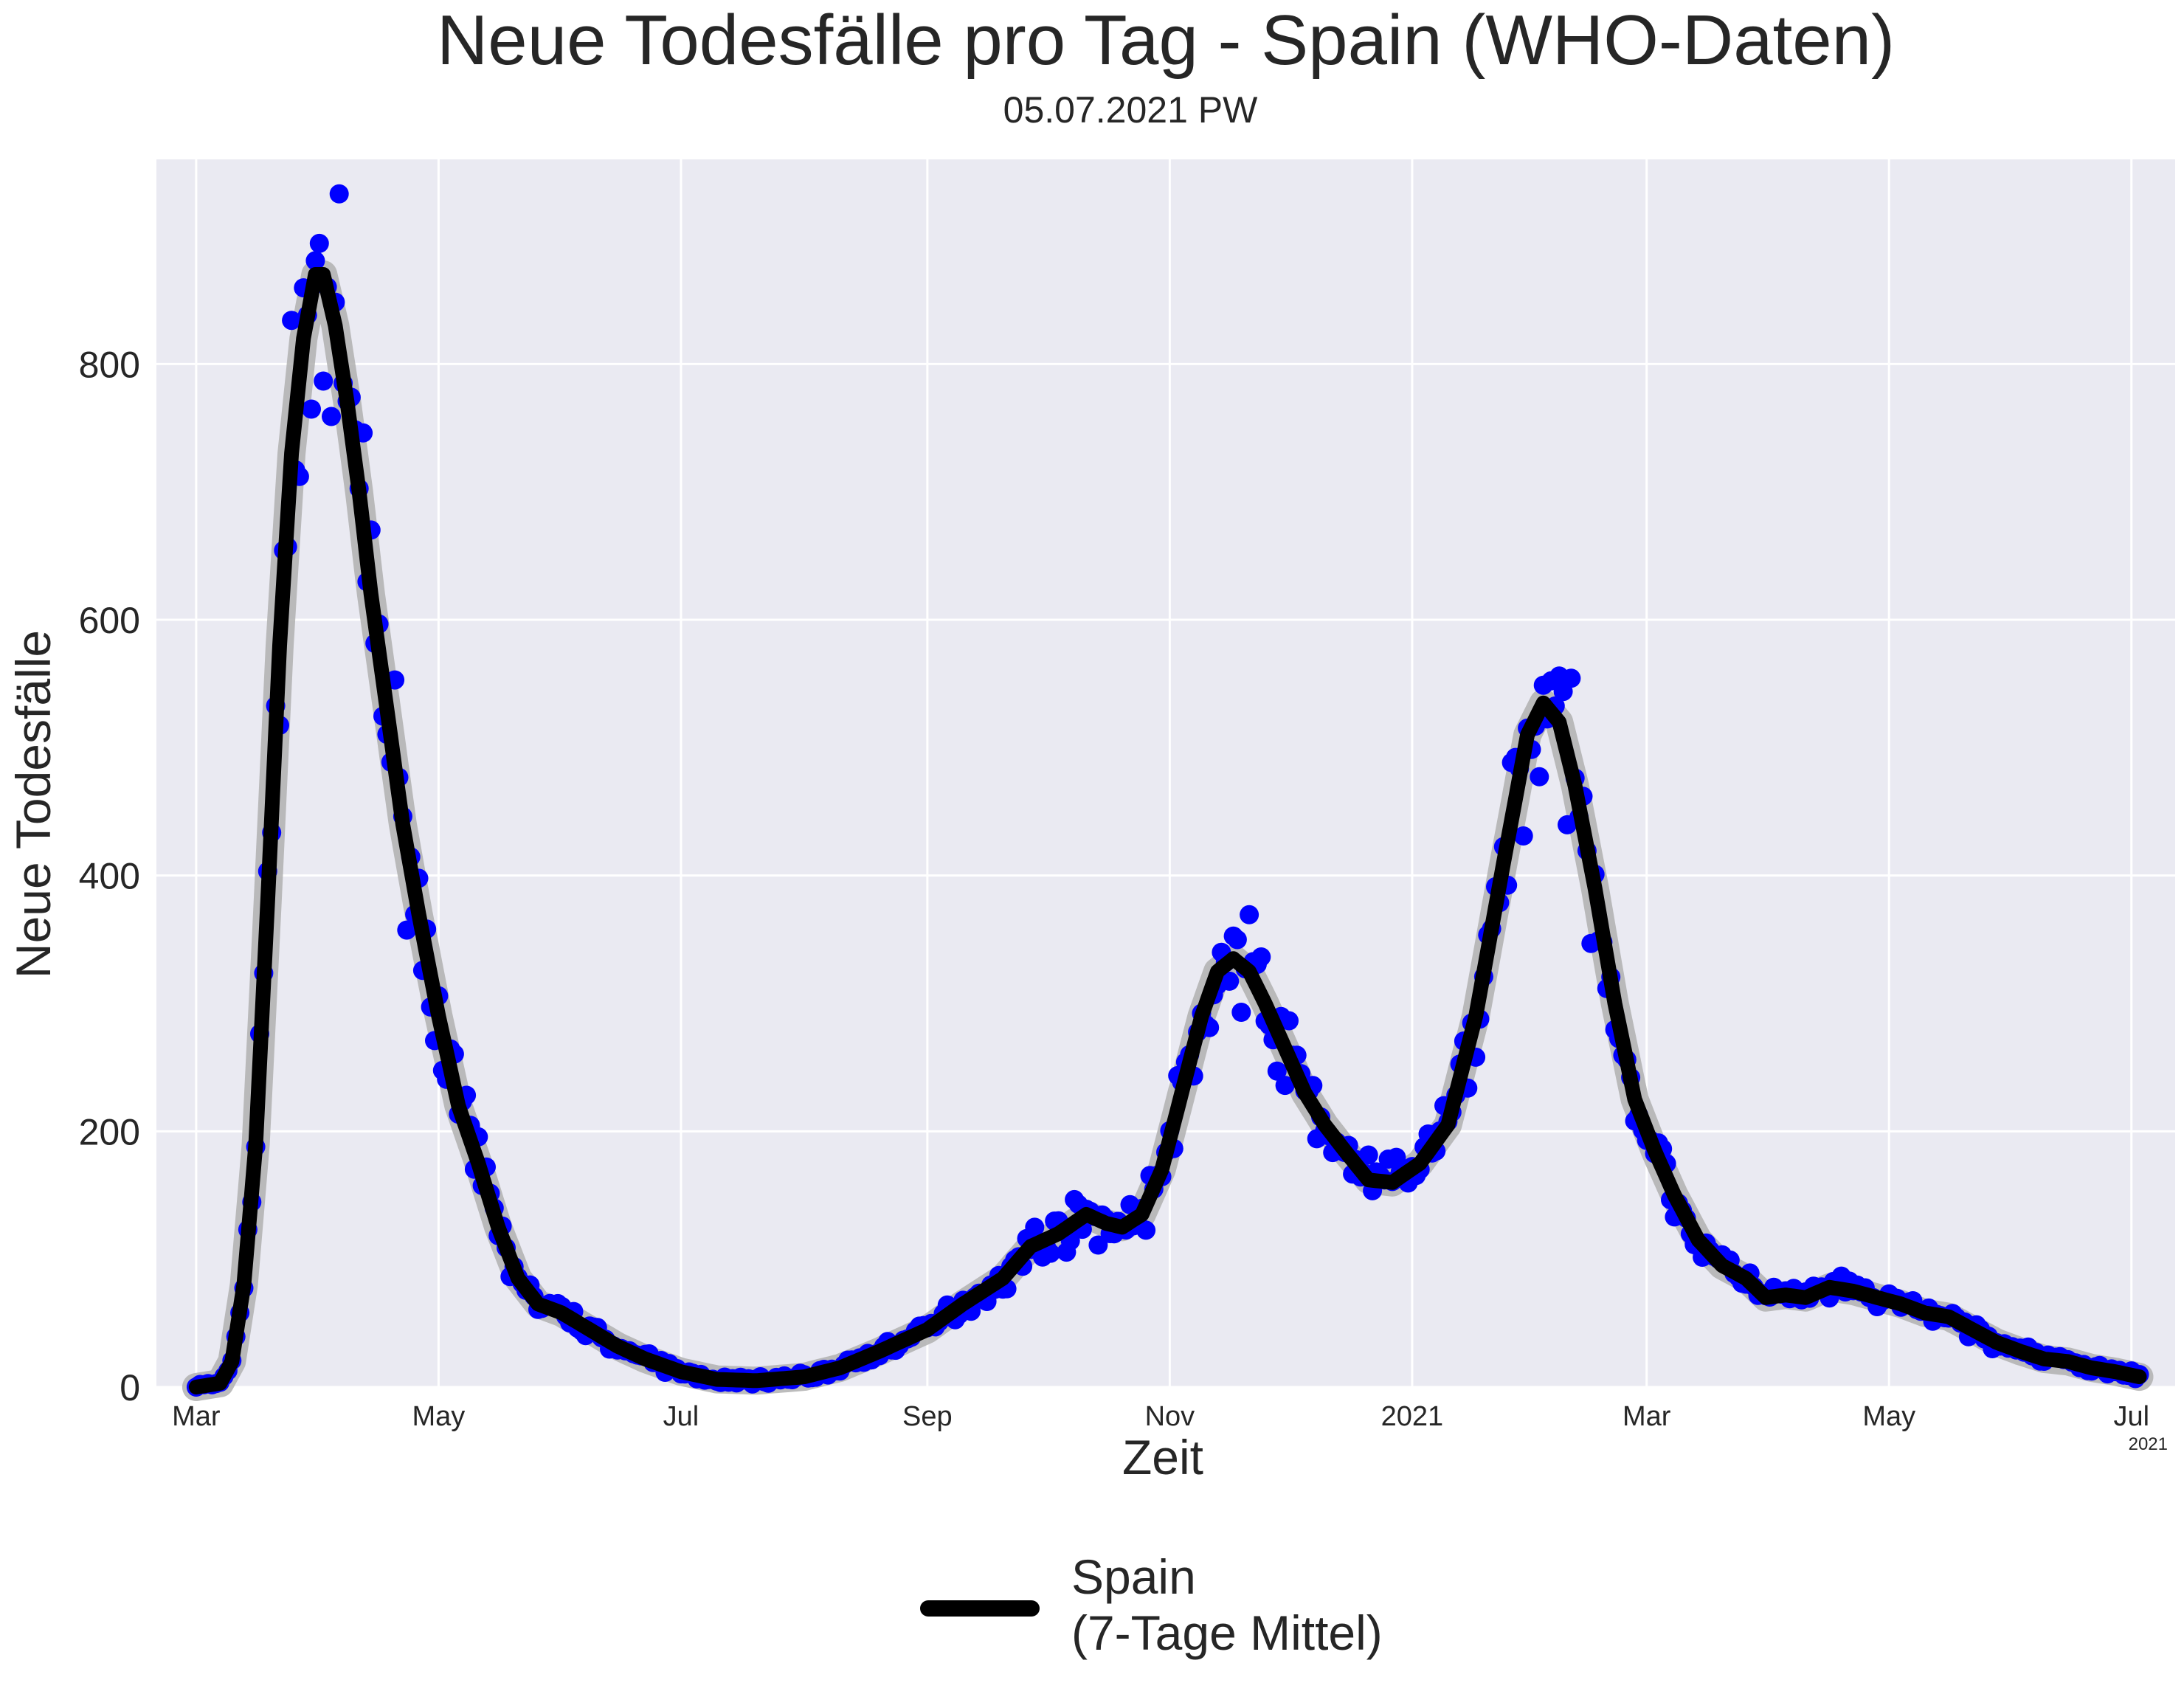  What do you see at coordinates (1227, 1632) in the screenshot?
I see `legend-label-line: (7-Tage Mittel)` at bounding box center [1227, 1632].